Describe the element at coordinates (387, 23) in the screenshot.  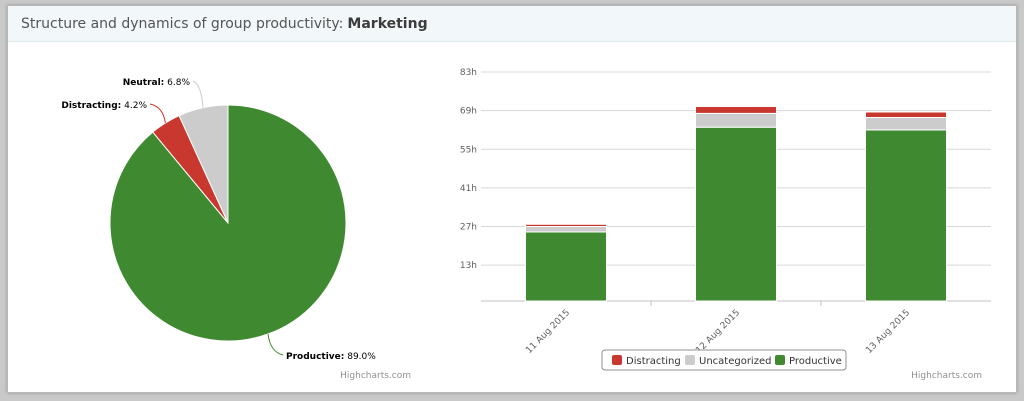
I see `group-name: Marketing` at that location.